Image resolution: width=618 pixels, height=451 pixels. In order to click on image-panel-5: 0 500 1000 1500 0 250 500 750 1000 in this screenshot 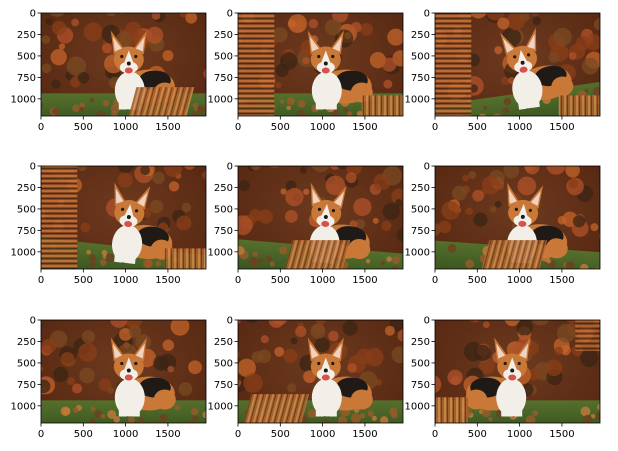, I will do `click(306, 224)`.